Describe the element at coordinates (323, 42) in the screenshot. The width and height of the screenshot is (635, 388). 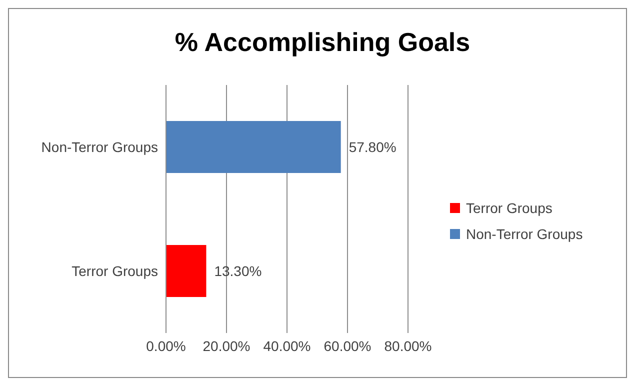
I see `chart-title: % Accomplishing Goals` at that location.